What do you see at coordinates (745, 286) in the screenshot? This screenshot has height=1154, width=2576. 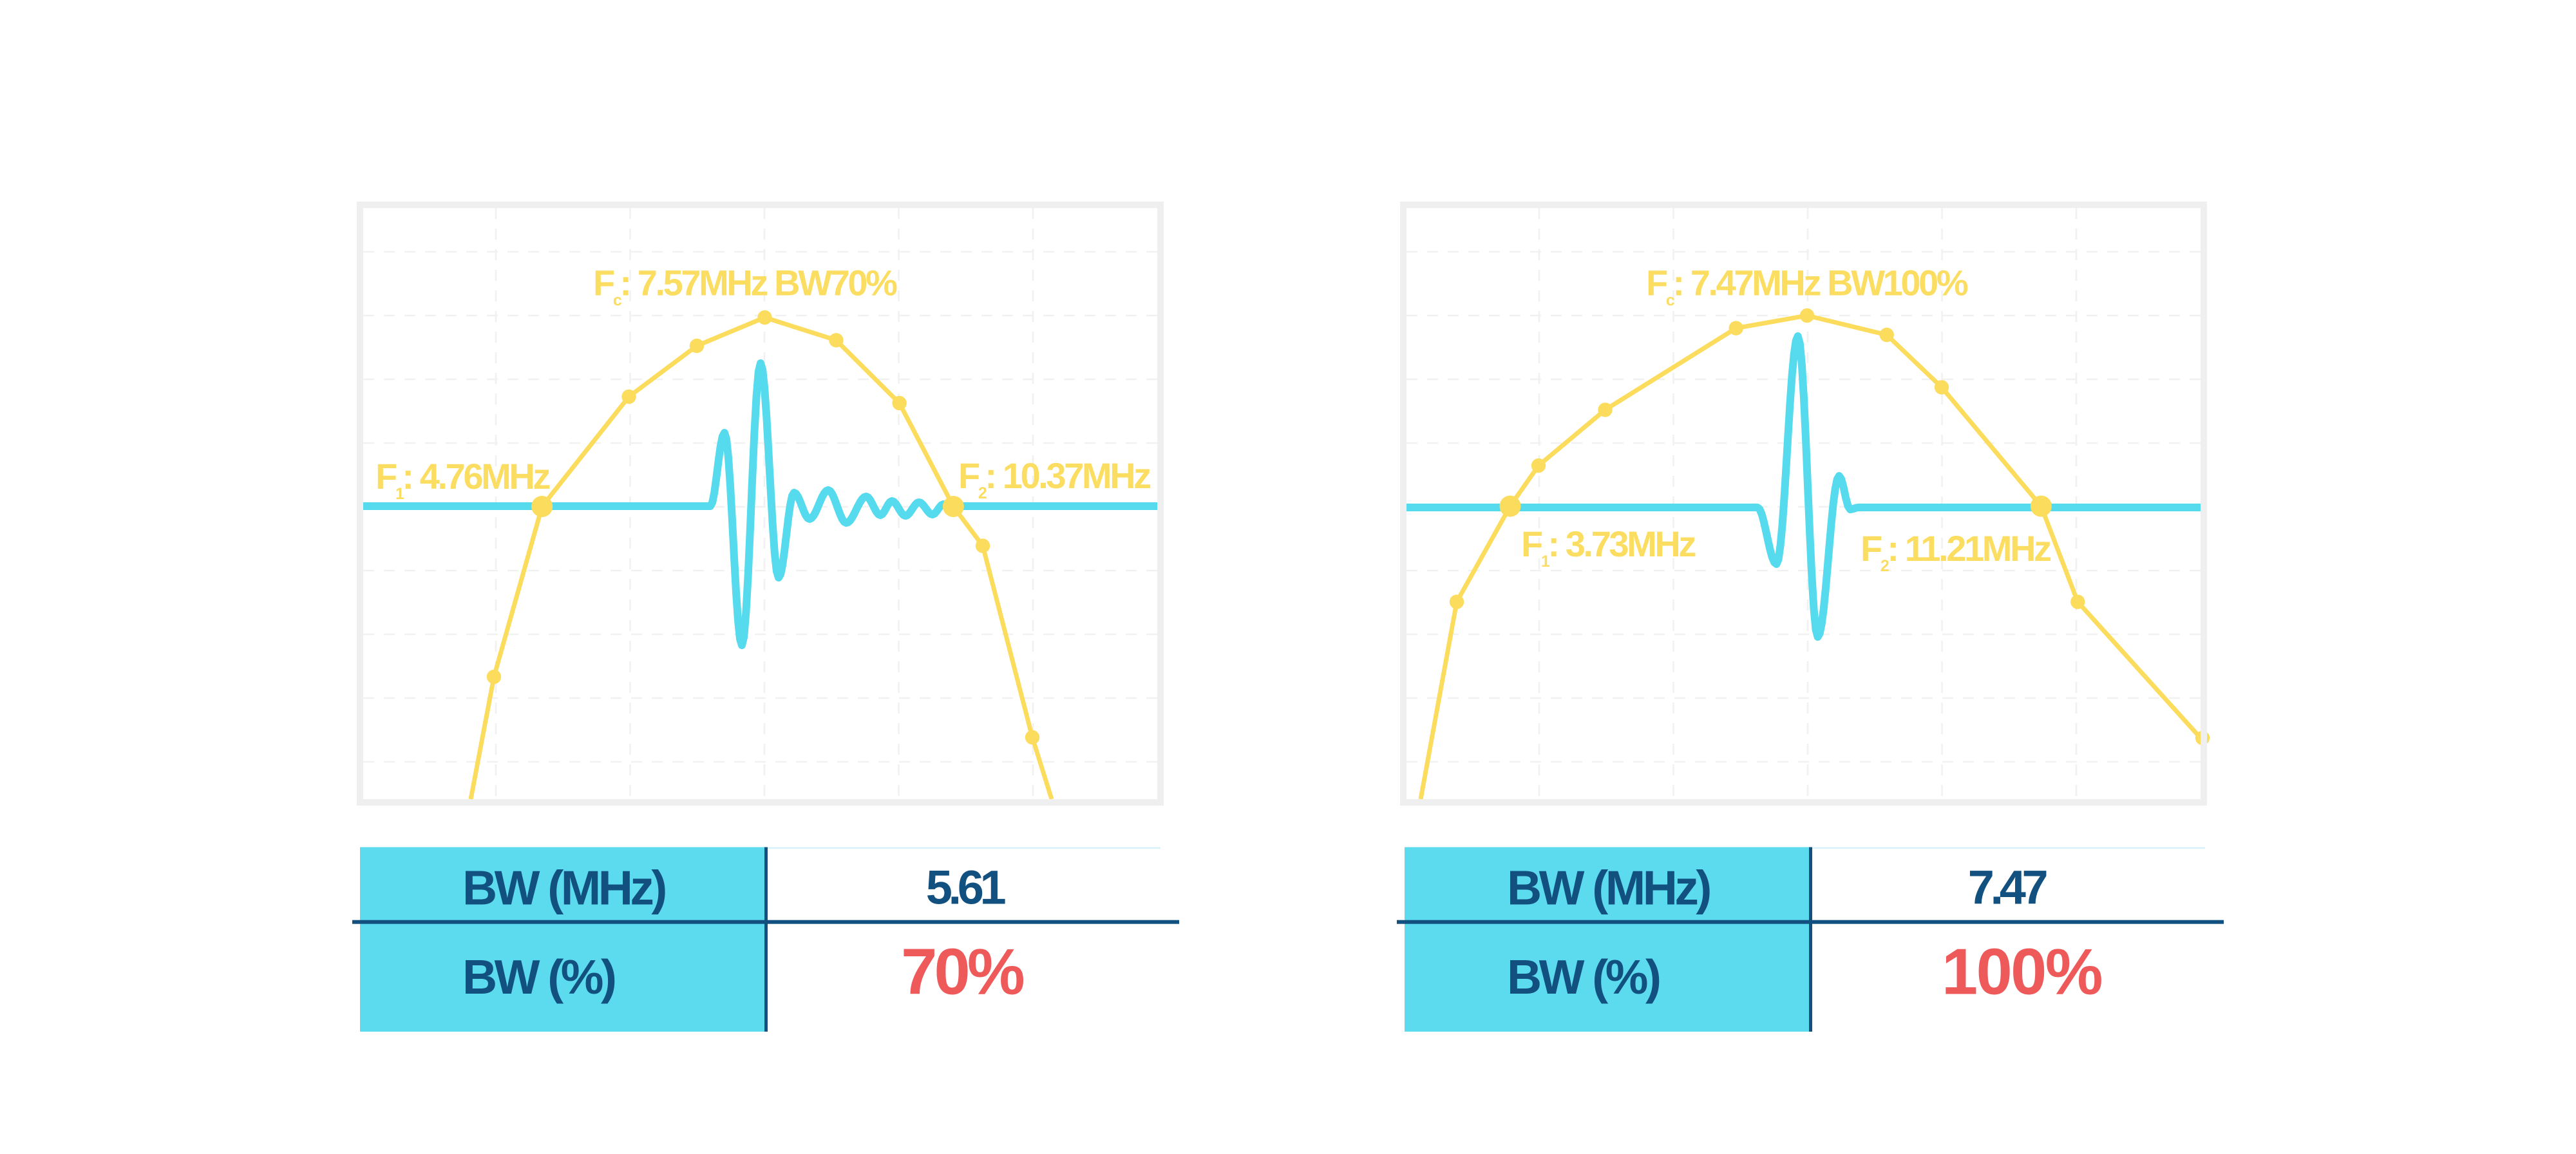 I see `svg-text: Fc: 7.57MHz BW70%` at bounding box center [745, 286].